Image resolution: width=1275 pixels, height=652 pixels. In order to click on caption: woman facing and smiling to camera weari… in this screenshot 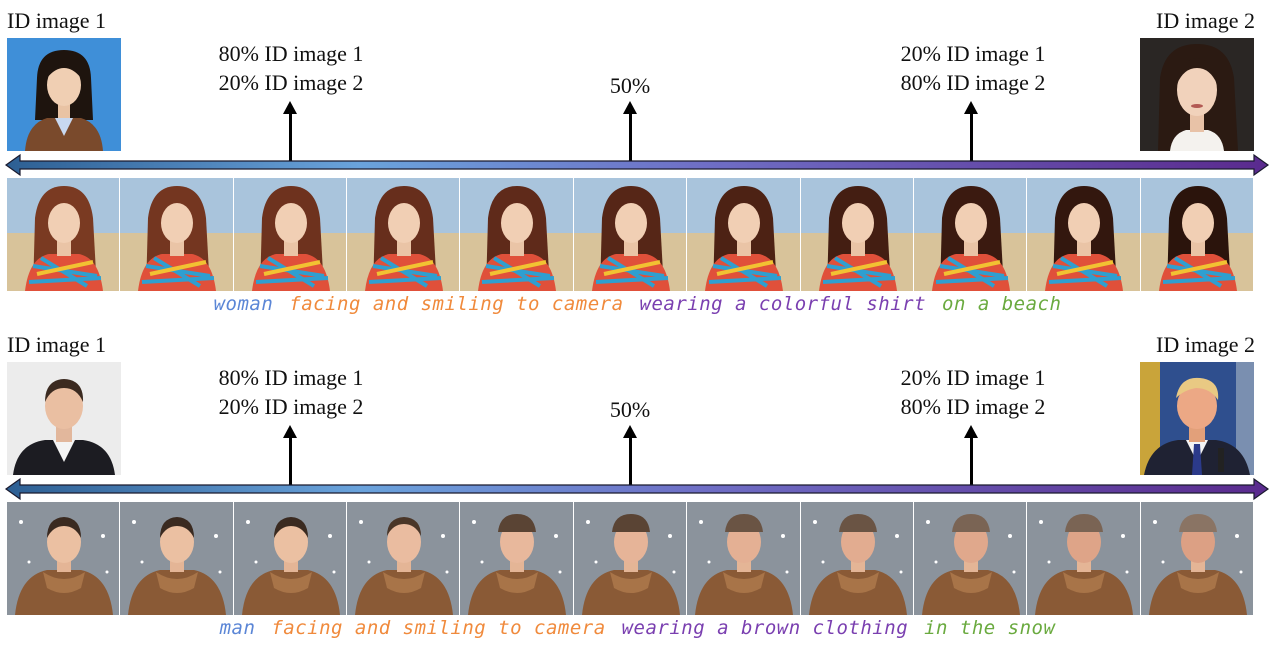, I will do `click(637, 304)`.